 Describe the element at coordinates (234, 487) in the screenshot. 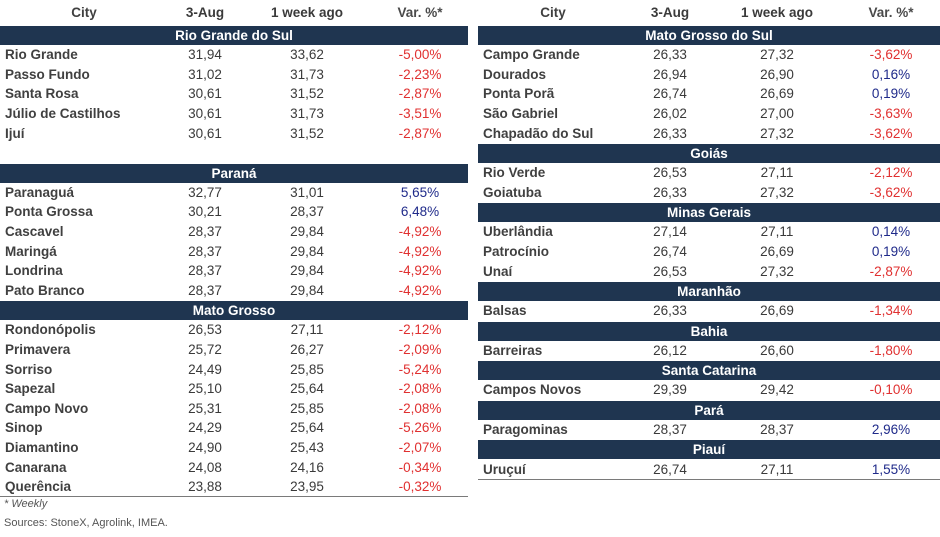

I see `table-row: Querência 23,88 23,95 -0,32%` at that location.